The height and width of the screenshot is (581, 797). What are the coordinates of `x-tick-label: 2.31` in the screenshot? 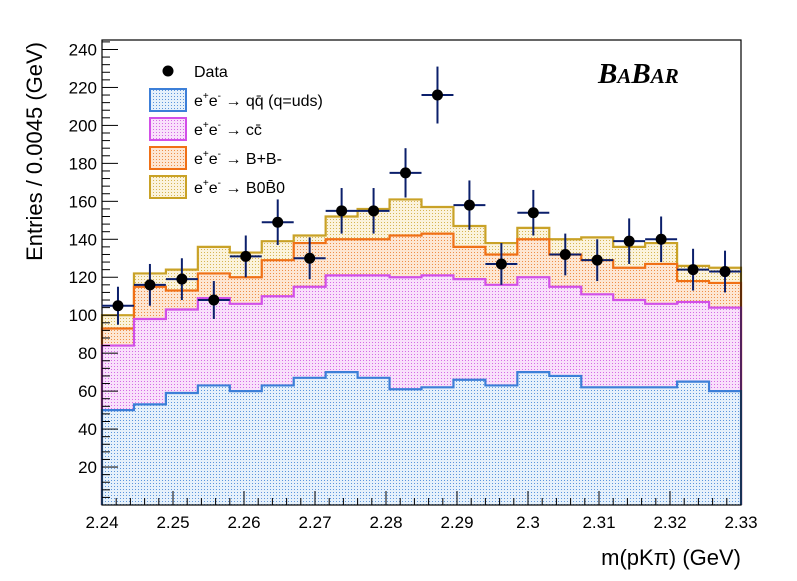 It's located at (598, 522).